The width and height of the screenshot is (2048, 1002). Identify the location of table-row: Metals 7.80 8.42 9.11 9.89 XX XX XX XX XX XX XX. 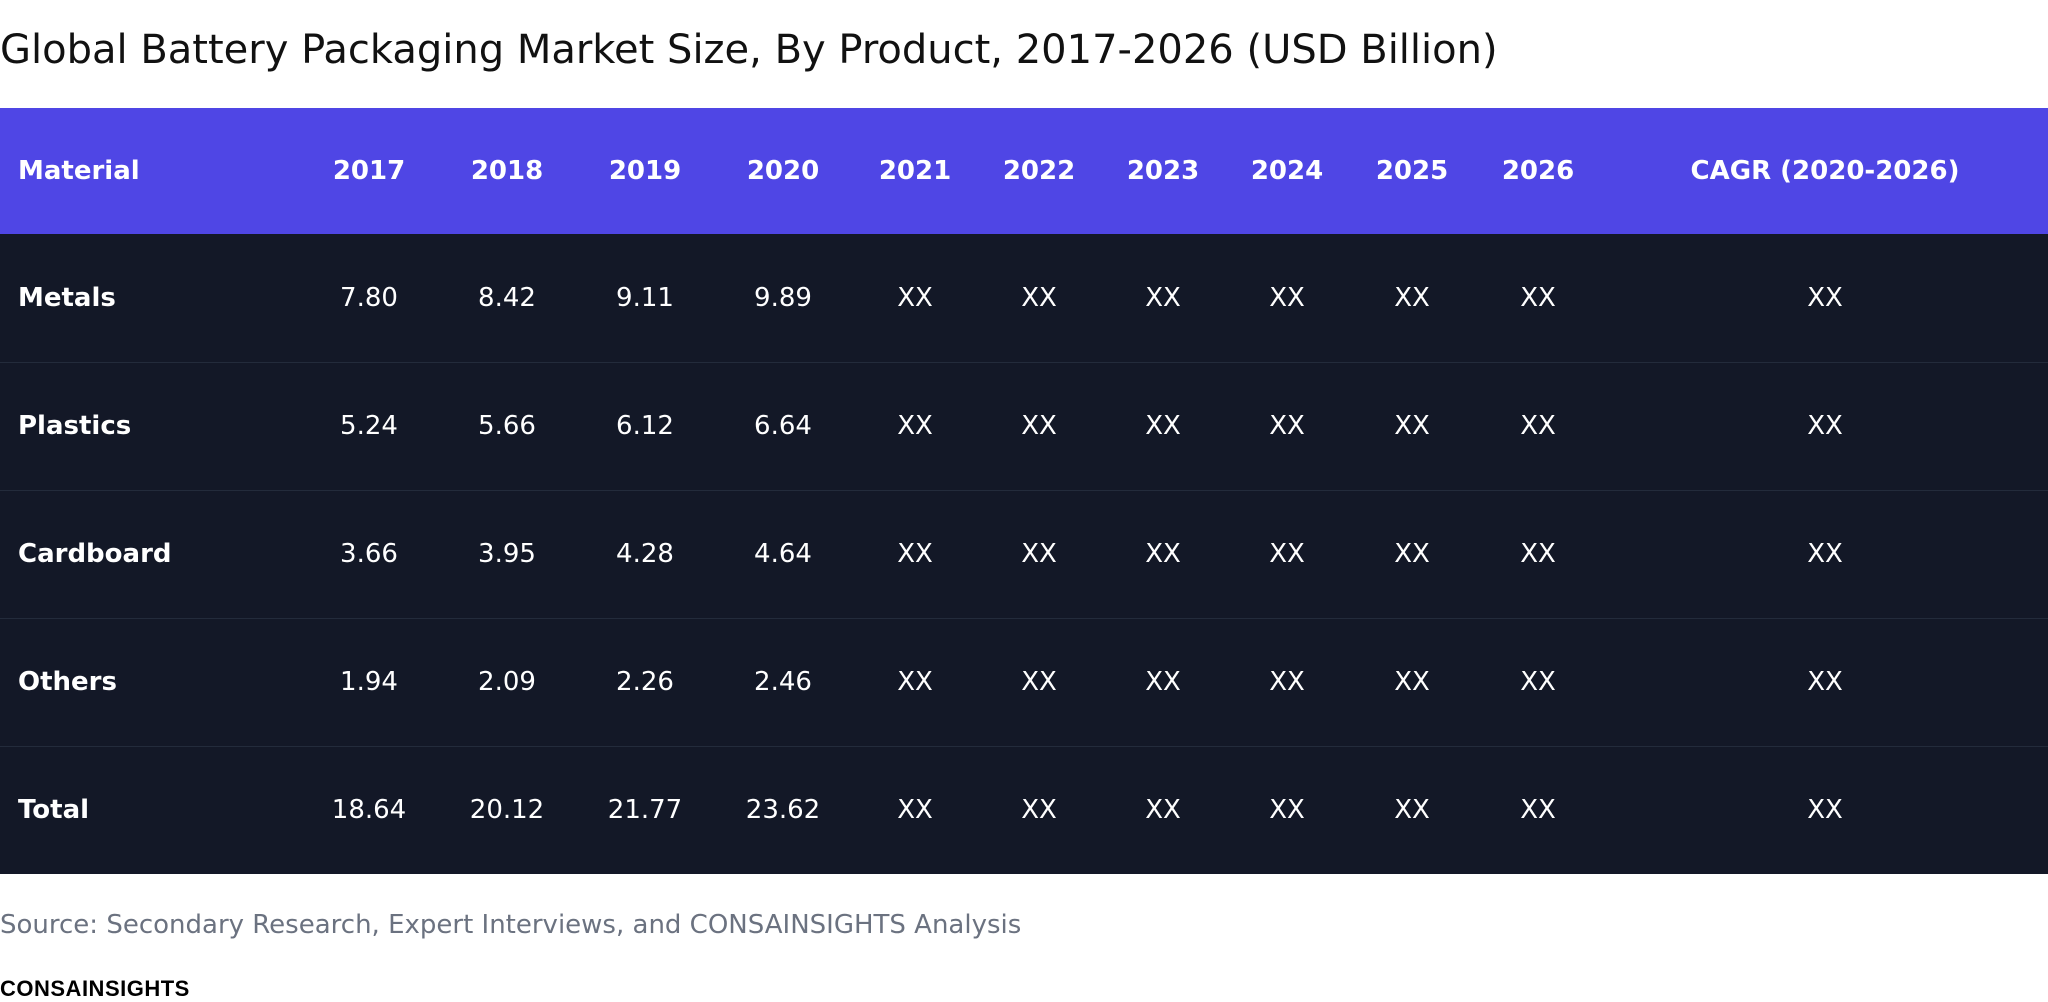
(1024, 298).